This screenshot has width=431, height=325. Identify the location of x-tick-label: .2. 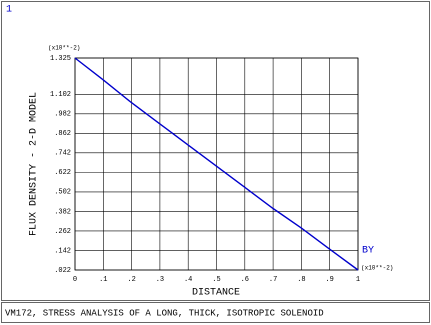
(131, 280).